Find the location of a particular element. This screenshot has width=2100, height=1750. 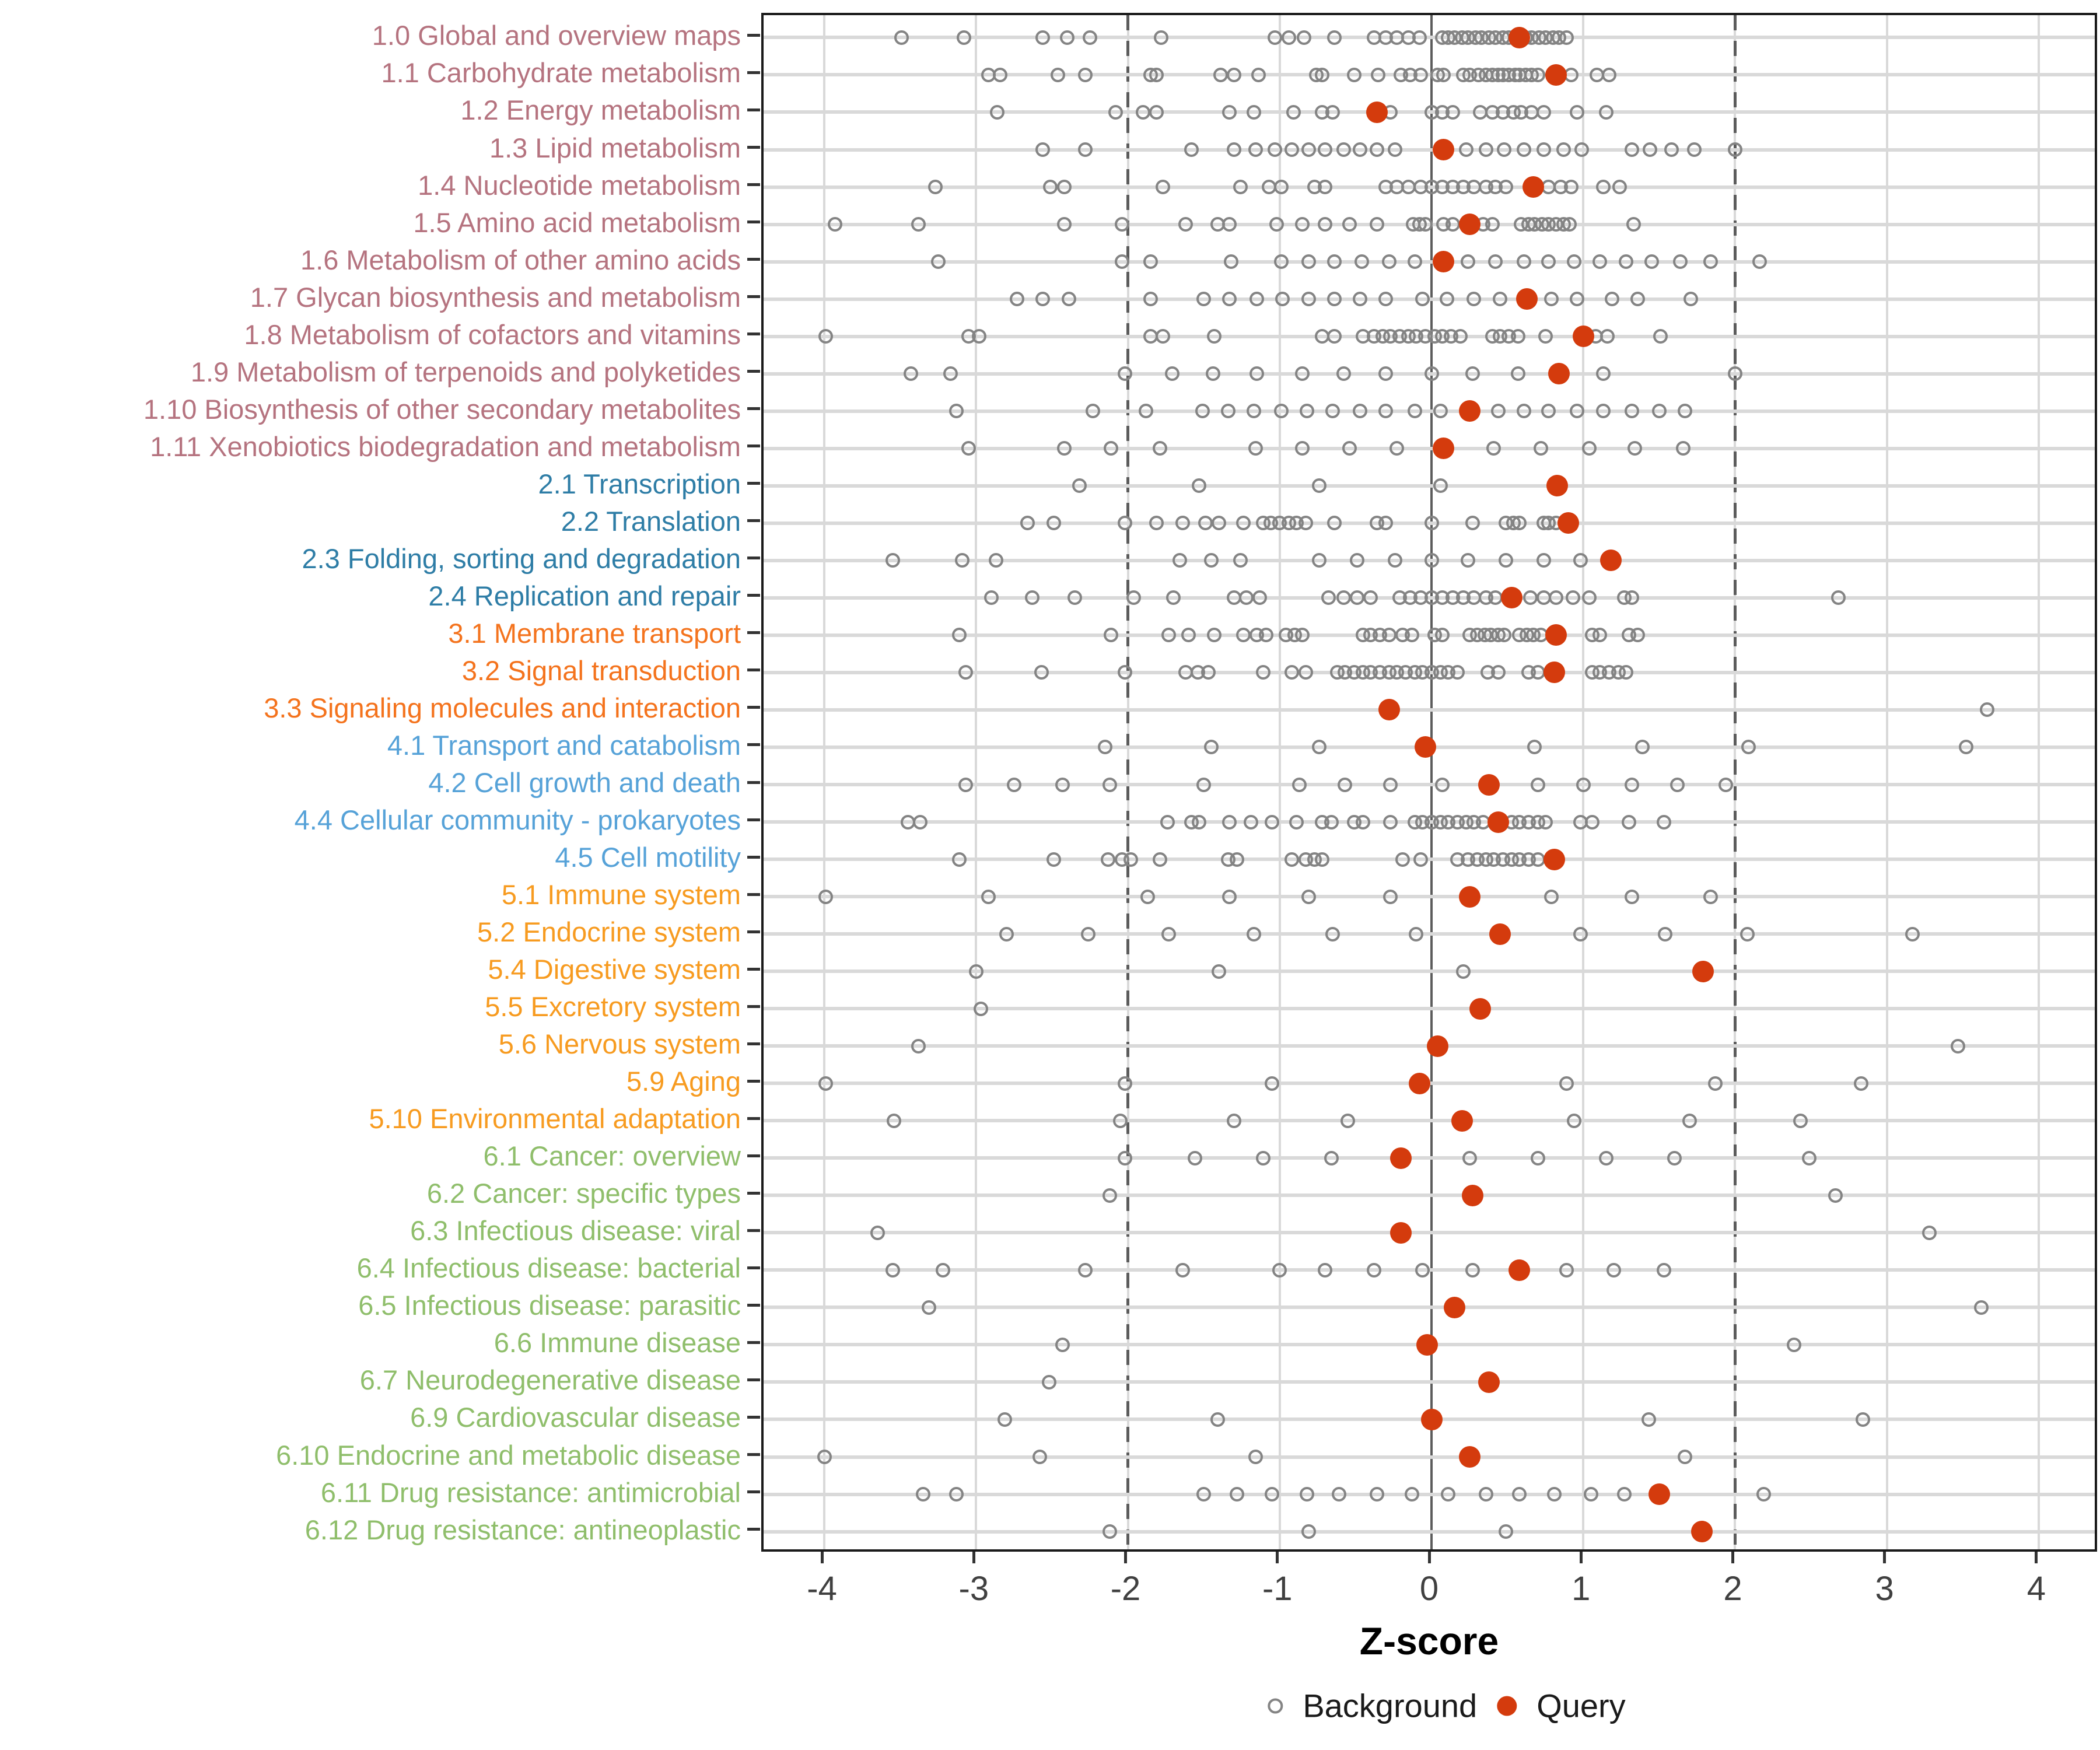

y-axis-label: 2.1 Transcription is located at coordinates (639, 483).